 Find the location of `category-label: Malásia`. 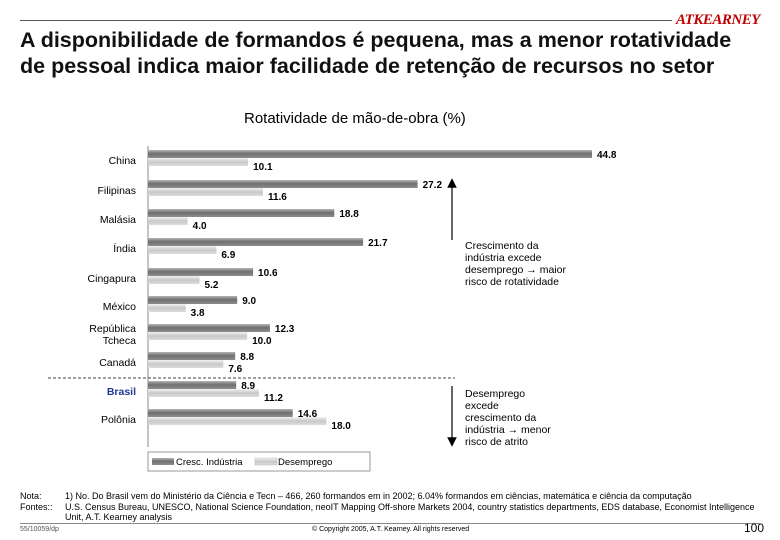

category-label: Malásia is located at coordinates (118, 220).